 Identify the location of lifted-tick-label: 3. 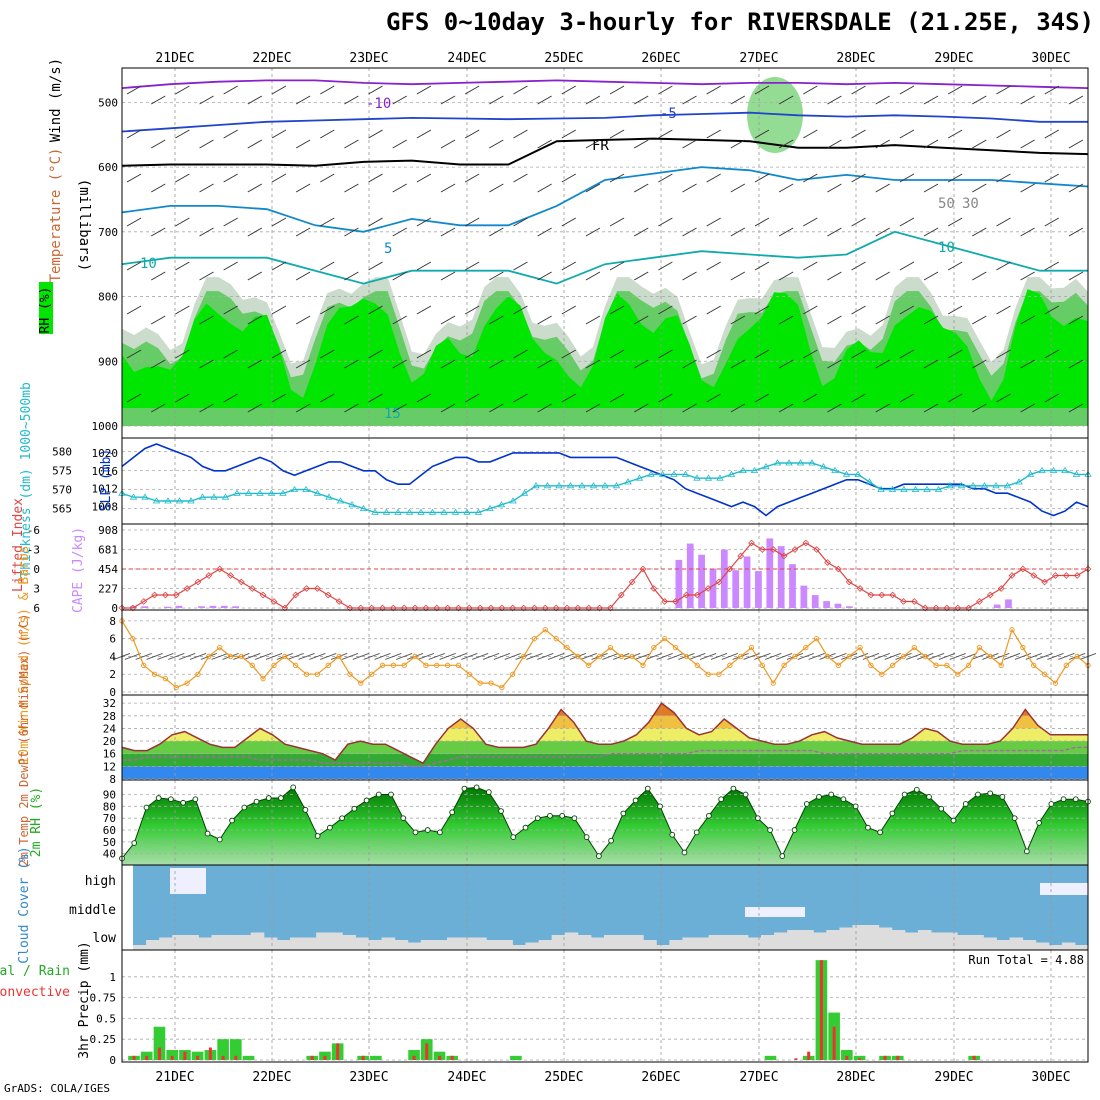
(36, 589).